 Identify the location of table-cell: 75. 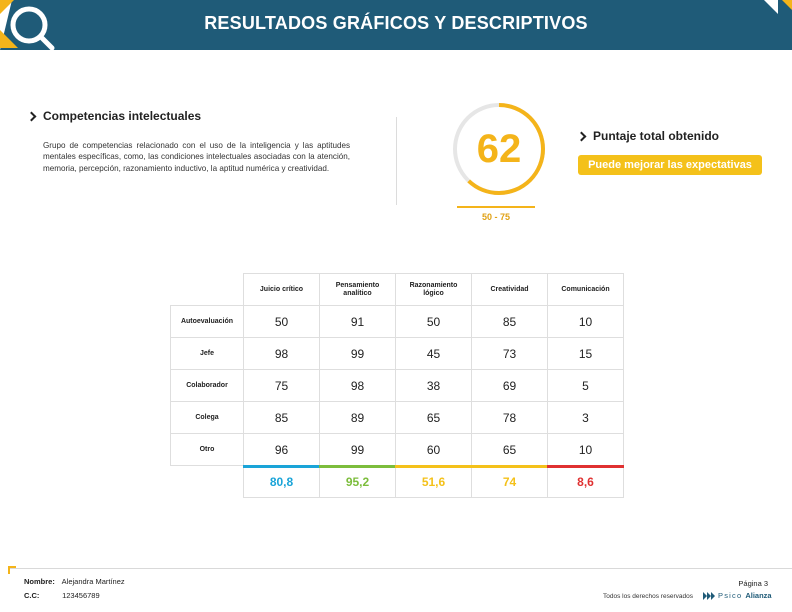
(281, 385).